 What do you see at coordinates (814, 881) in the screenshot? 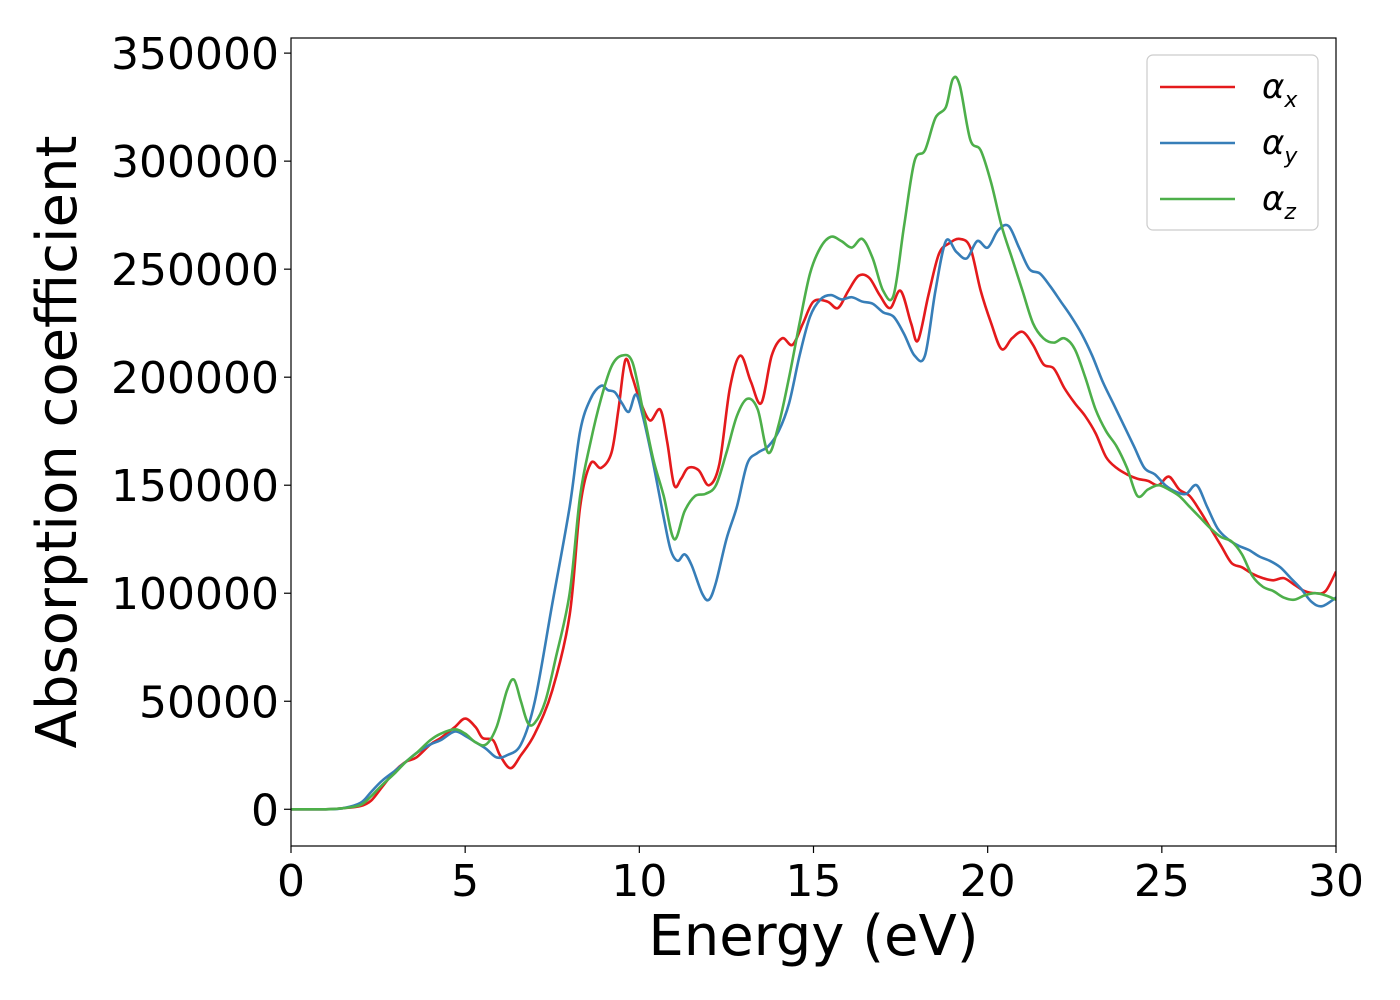
I see `x-tick-label: 15` at bounding box center [814, 881].